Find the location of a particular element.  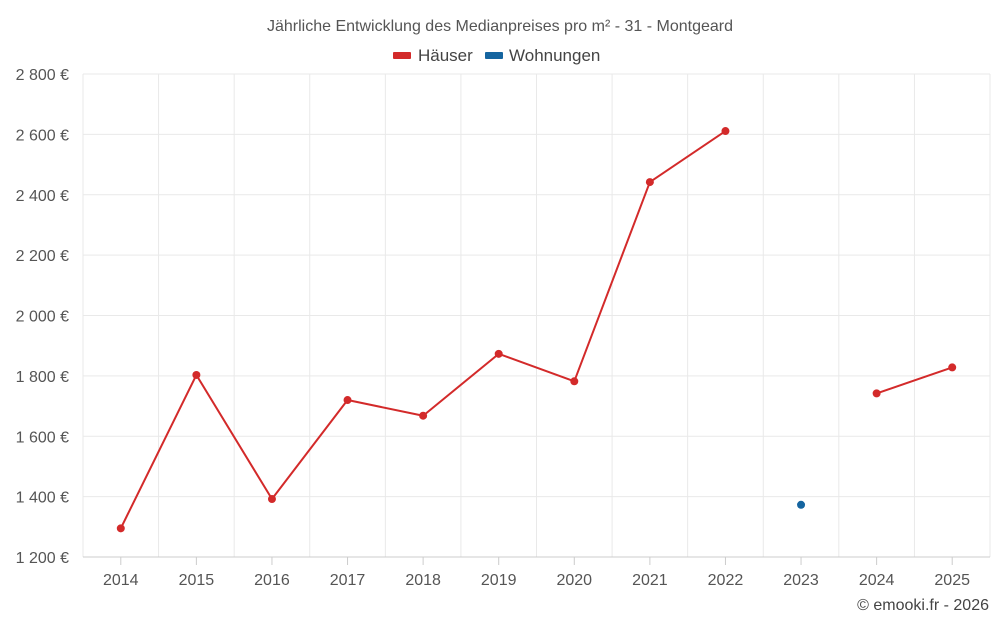

legend-item-haeuser: Häuser is located at coordinates (433, 55).